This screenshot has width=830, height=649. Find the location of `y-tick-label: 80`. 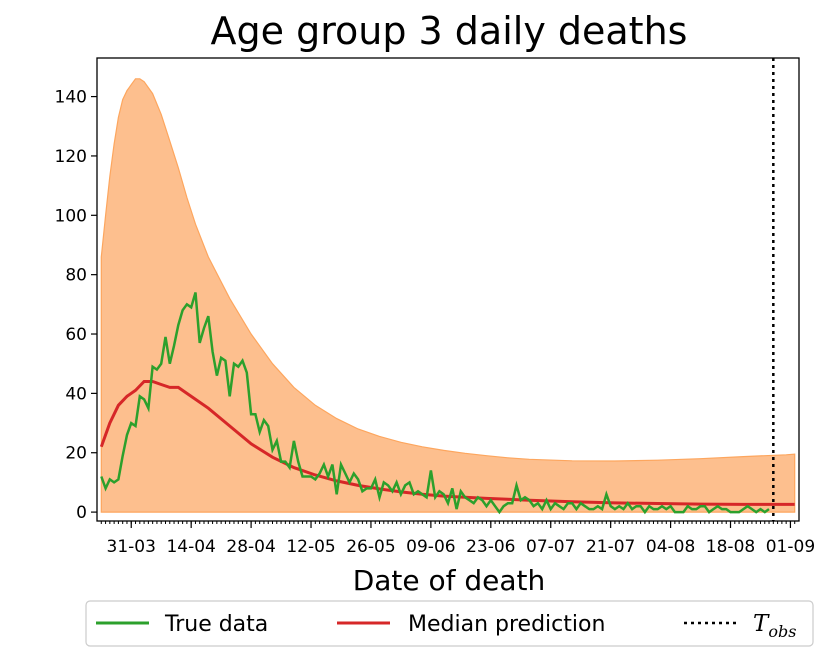

y-tick-label: 80 is located at coordinates (76, 276).